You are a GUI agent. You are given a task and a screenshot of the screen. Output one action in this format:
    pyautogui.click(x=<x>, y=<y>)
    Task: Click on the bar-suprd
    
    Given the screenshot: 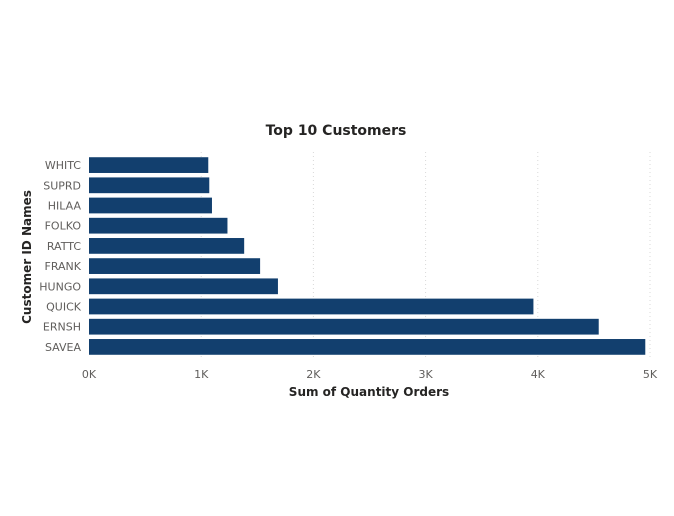 What is the action you would take?
    pyautogui.click(x=149, y=185)
    